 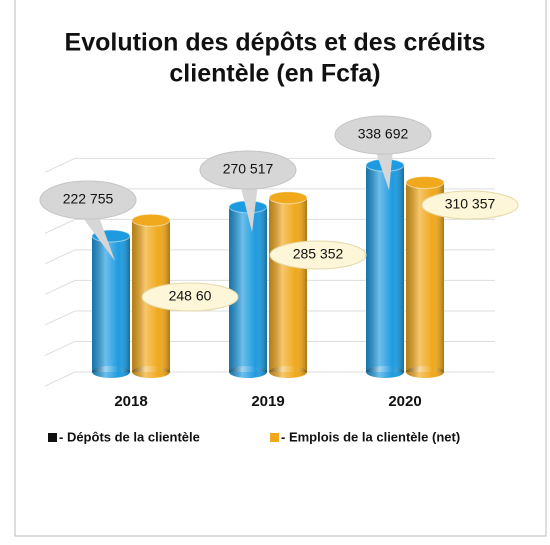 I want to click on value-label: 285 352, so click(x=318, y=254).